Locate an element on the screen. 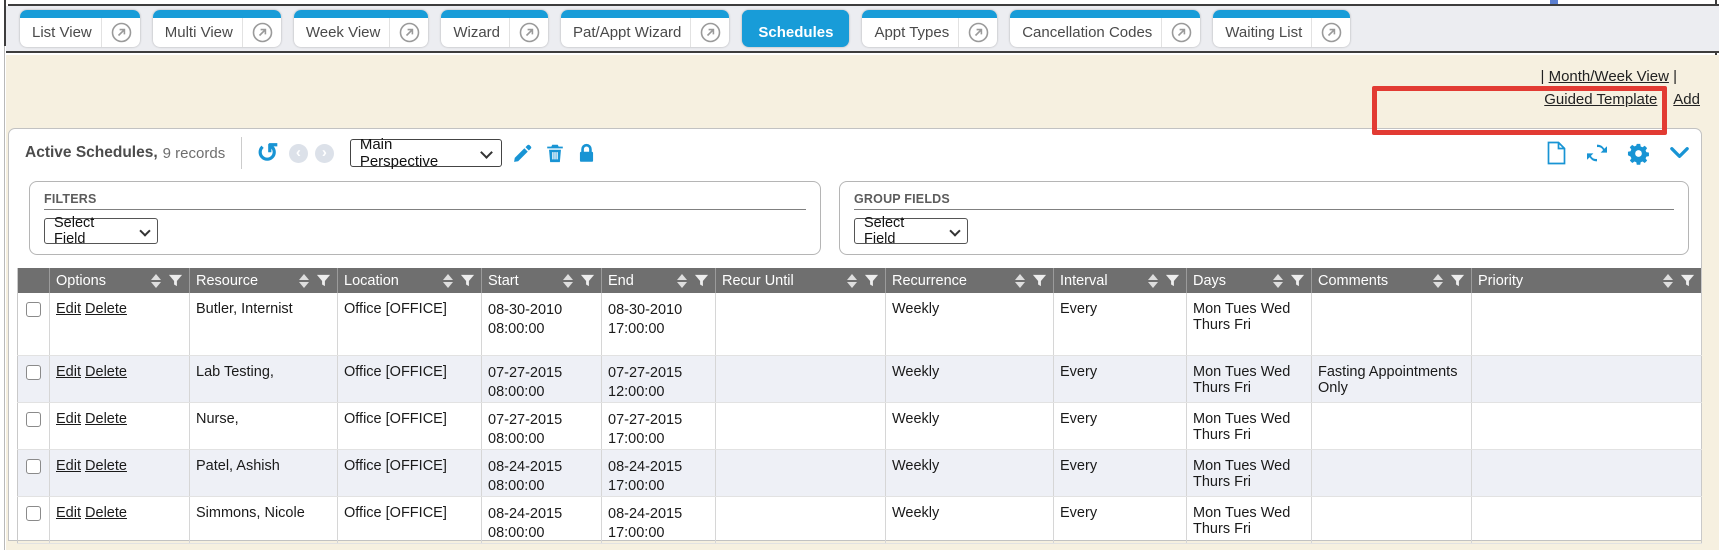 The height and width of the screenshot is (550, 1719). window-artifact is located at coordinates (1554, 2).